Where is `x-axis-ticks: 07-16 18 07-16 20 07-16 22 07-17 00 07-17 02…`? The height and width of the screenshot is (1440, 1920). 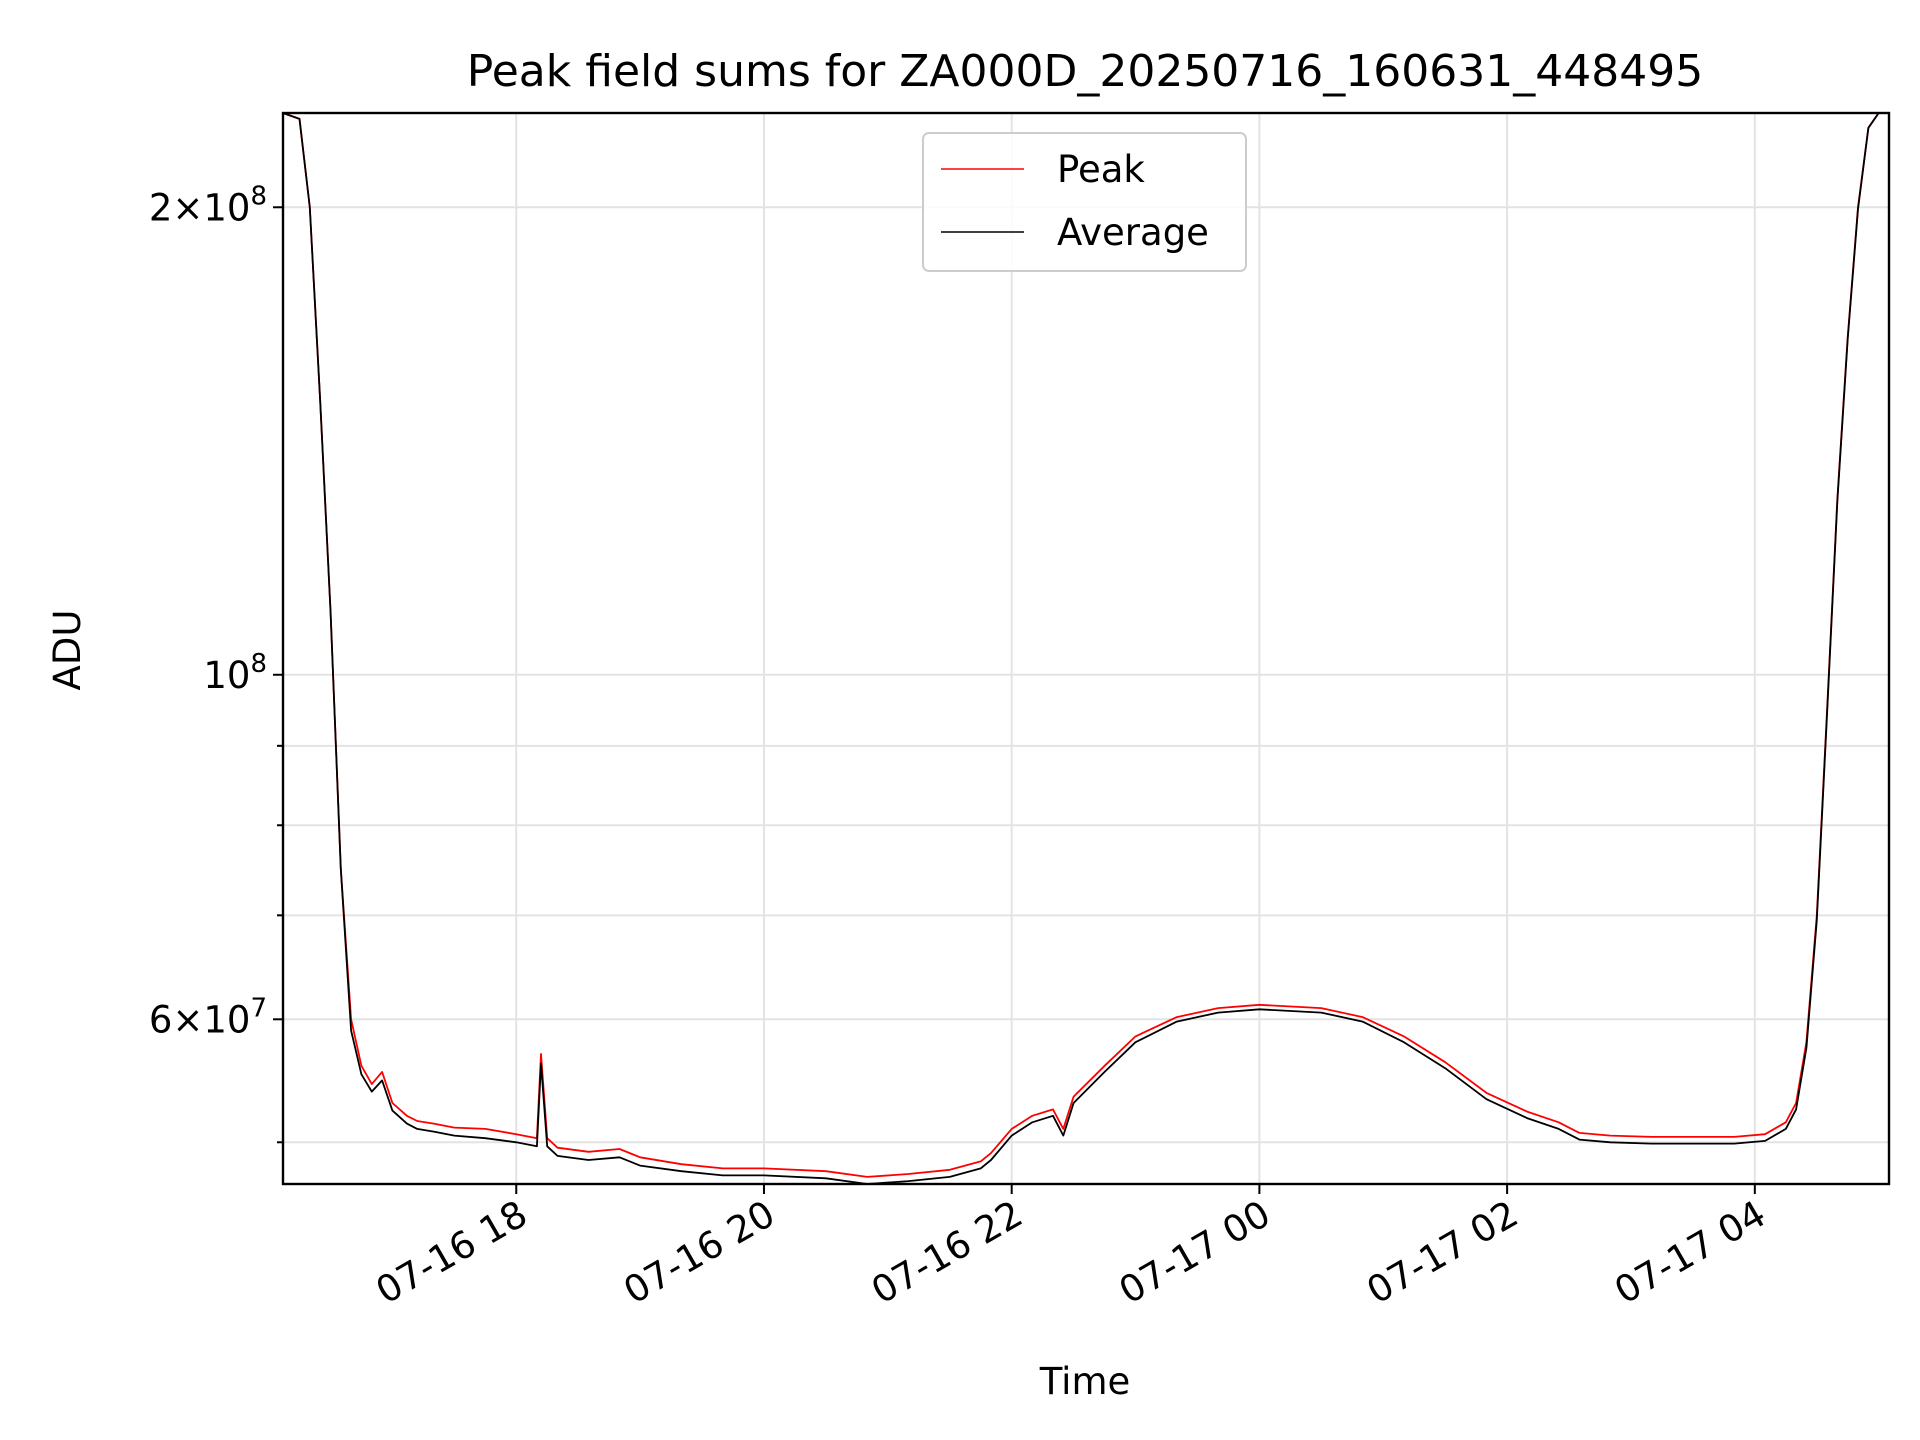 x-axis-ticks: 07-16 18 07-16 20 07-16 22 07-17 00 07-17 02… is located at coordinates (1071, 1248).